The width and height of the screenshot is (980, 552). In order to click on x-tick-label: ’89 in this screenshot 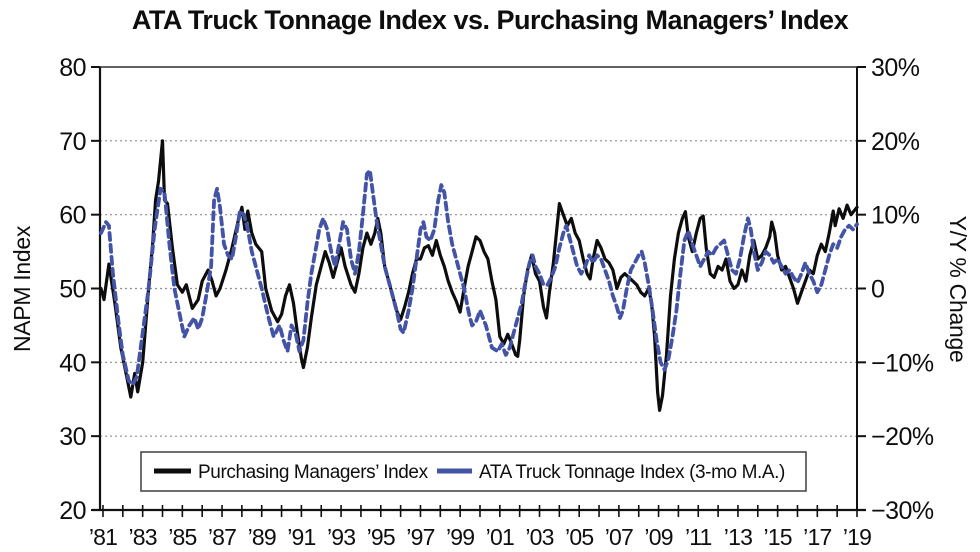, I will do `click(262, 537)`.